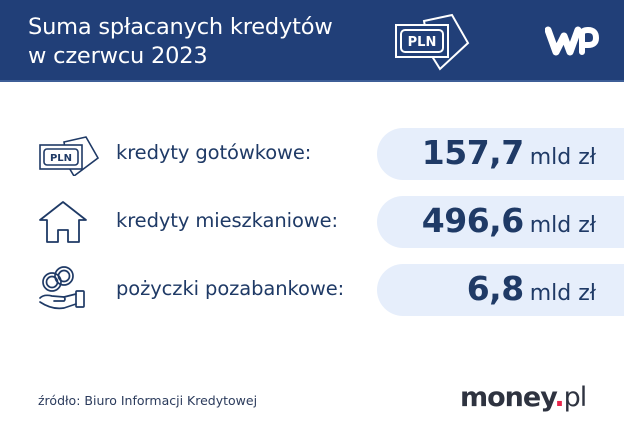  I want to click on value-text: 496,6 mld zł, so click(509, 220).